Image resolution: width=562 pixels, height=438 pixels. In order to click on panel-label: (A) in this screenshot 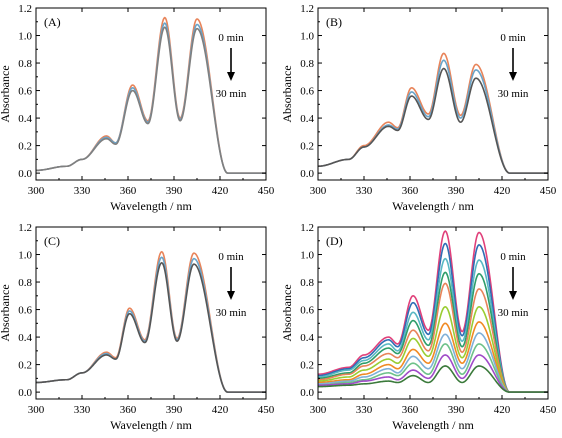, I will do `click(52, 22)`.